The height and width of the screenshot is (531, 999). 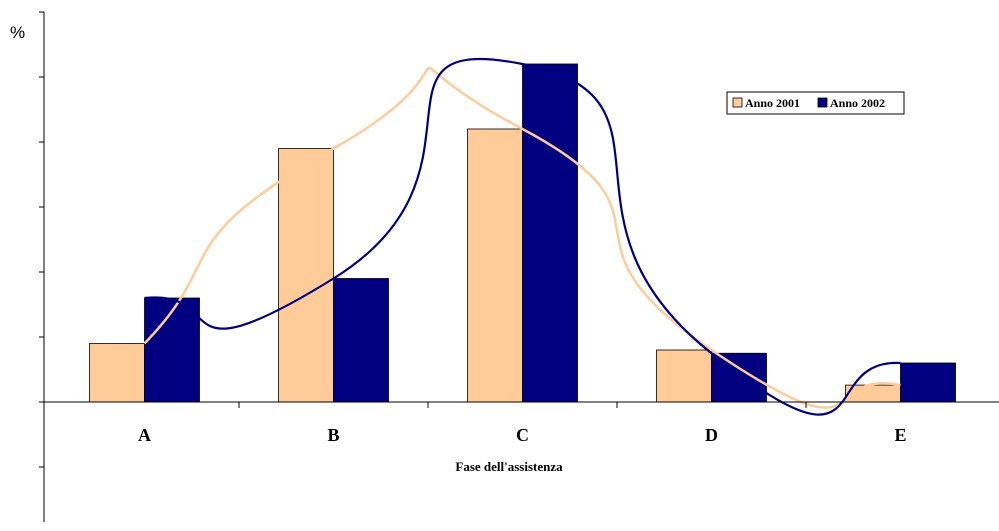 I want to click on category-label-C: C, so click(x=522, y=435).